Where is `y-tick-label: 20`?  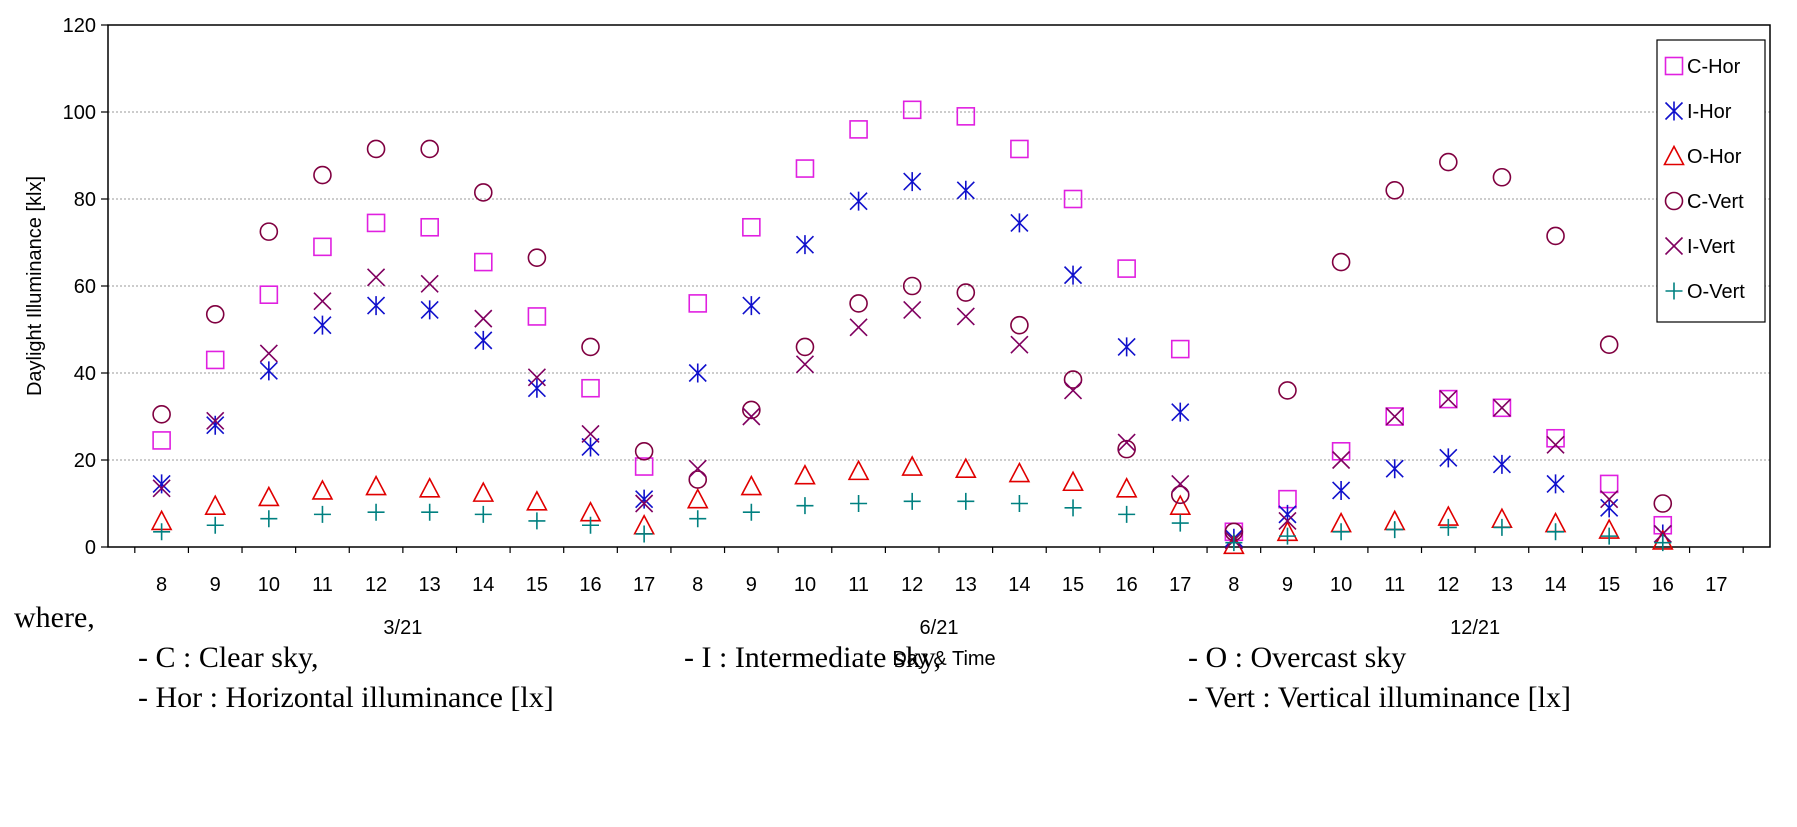 y-tick-label: 20 is located at coordinates (85, 461).